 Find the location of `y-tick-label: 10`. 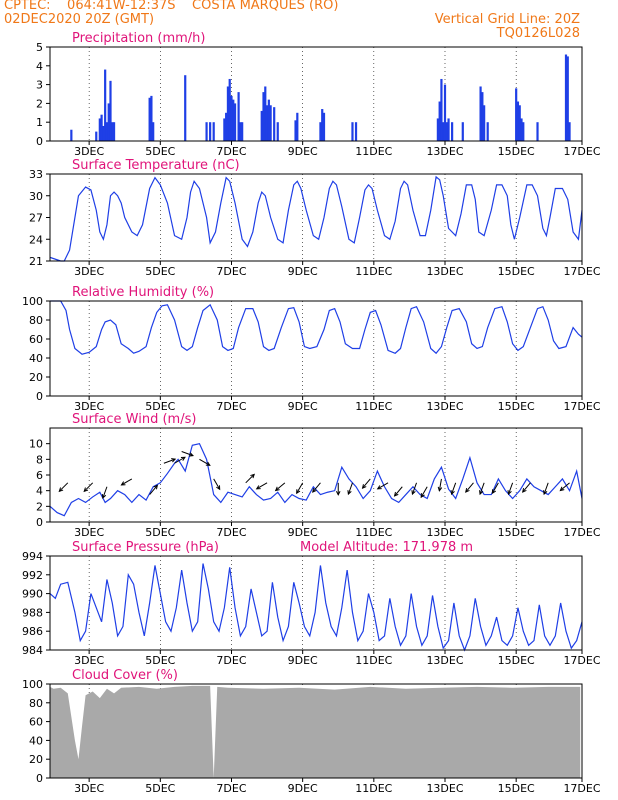

y-tick-label: 10 is located at coordinates (36, 444).